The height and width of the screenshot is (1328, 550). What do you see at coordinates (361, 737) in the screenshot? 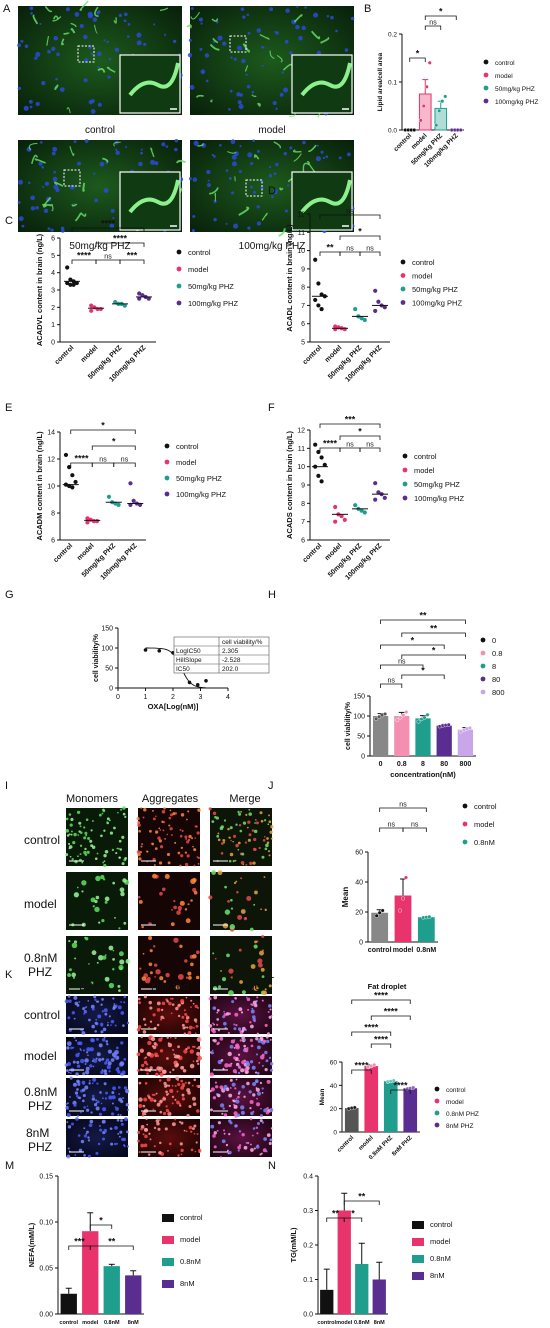
I see `y-tick-label: 50` at bounding box center [361, 737].